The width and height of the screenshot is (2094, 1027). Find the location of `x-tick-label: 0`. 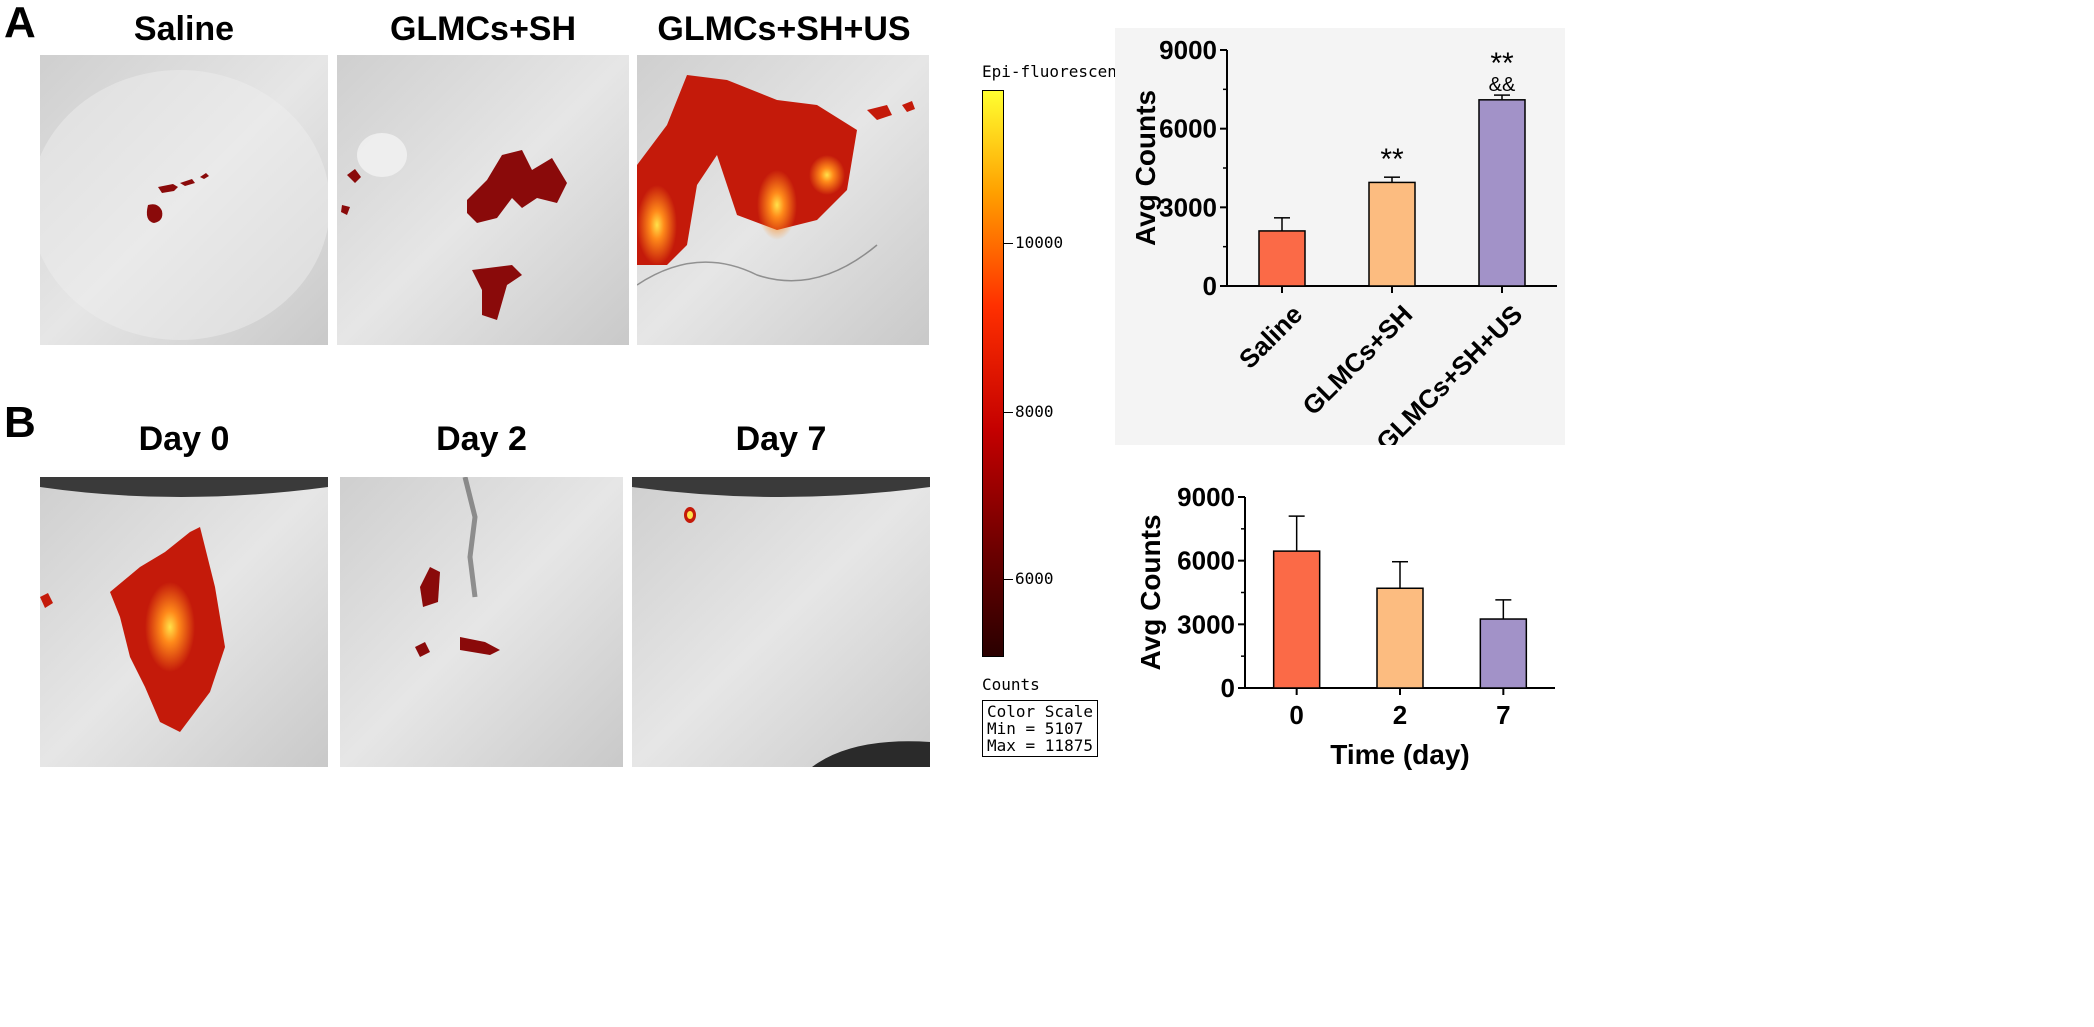

x-tick-label: 0 is located at coordinates (1296, 715).